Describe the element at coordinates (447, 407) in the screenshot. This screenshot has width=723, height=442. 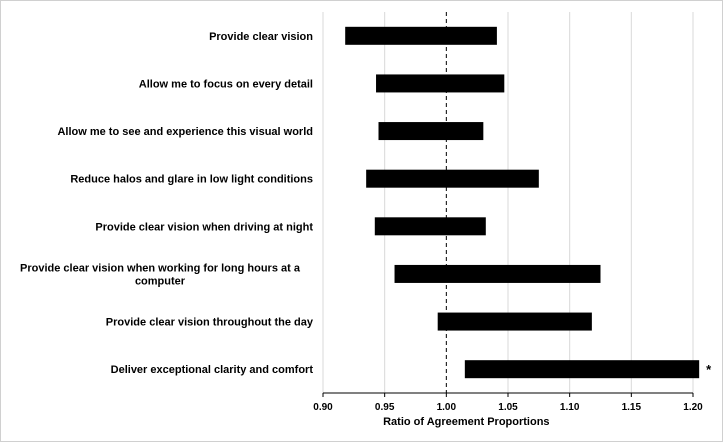
I see `x-tick-label: 1.00` at that location.